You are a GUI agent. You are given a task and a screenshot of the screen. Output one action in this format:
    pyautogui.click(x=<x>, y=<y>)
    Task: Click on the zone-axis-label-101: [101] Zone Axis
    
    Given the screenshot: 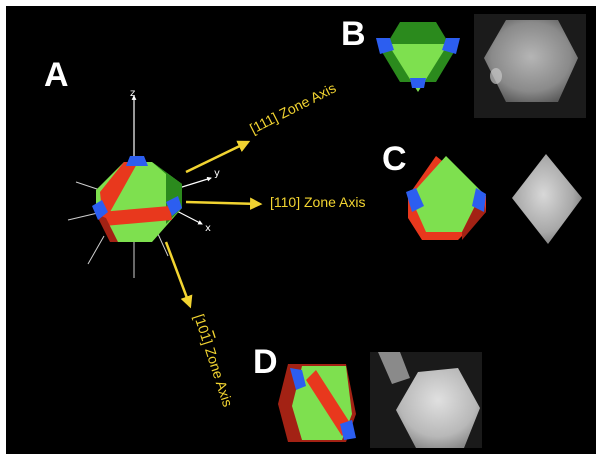 What is the action you would take?
    pyautogui.click(x=213, y=360)
    